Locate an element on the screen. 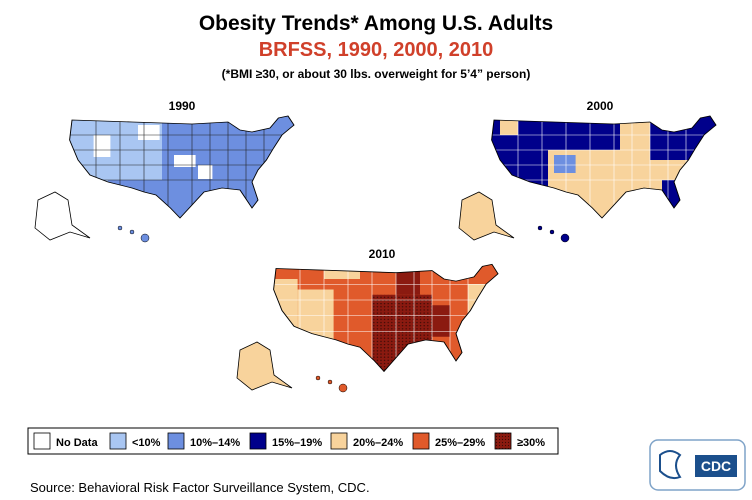 The width and height of the screenshot is (752, 500). legend-label: 25%–29% is located at coordinates (460, 443).